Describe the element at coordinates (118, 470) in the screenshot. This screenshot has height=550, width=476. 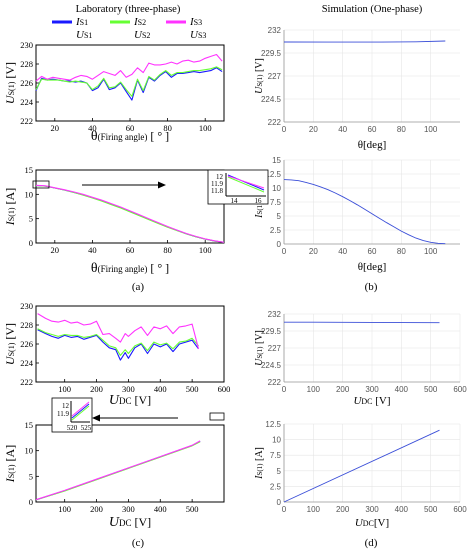
I see `series-line-s1` at that location.